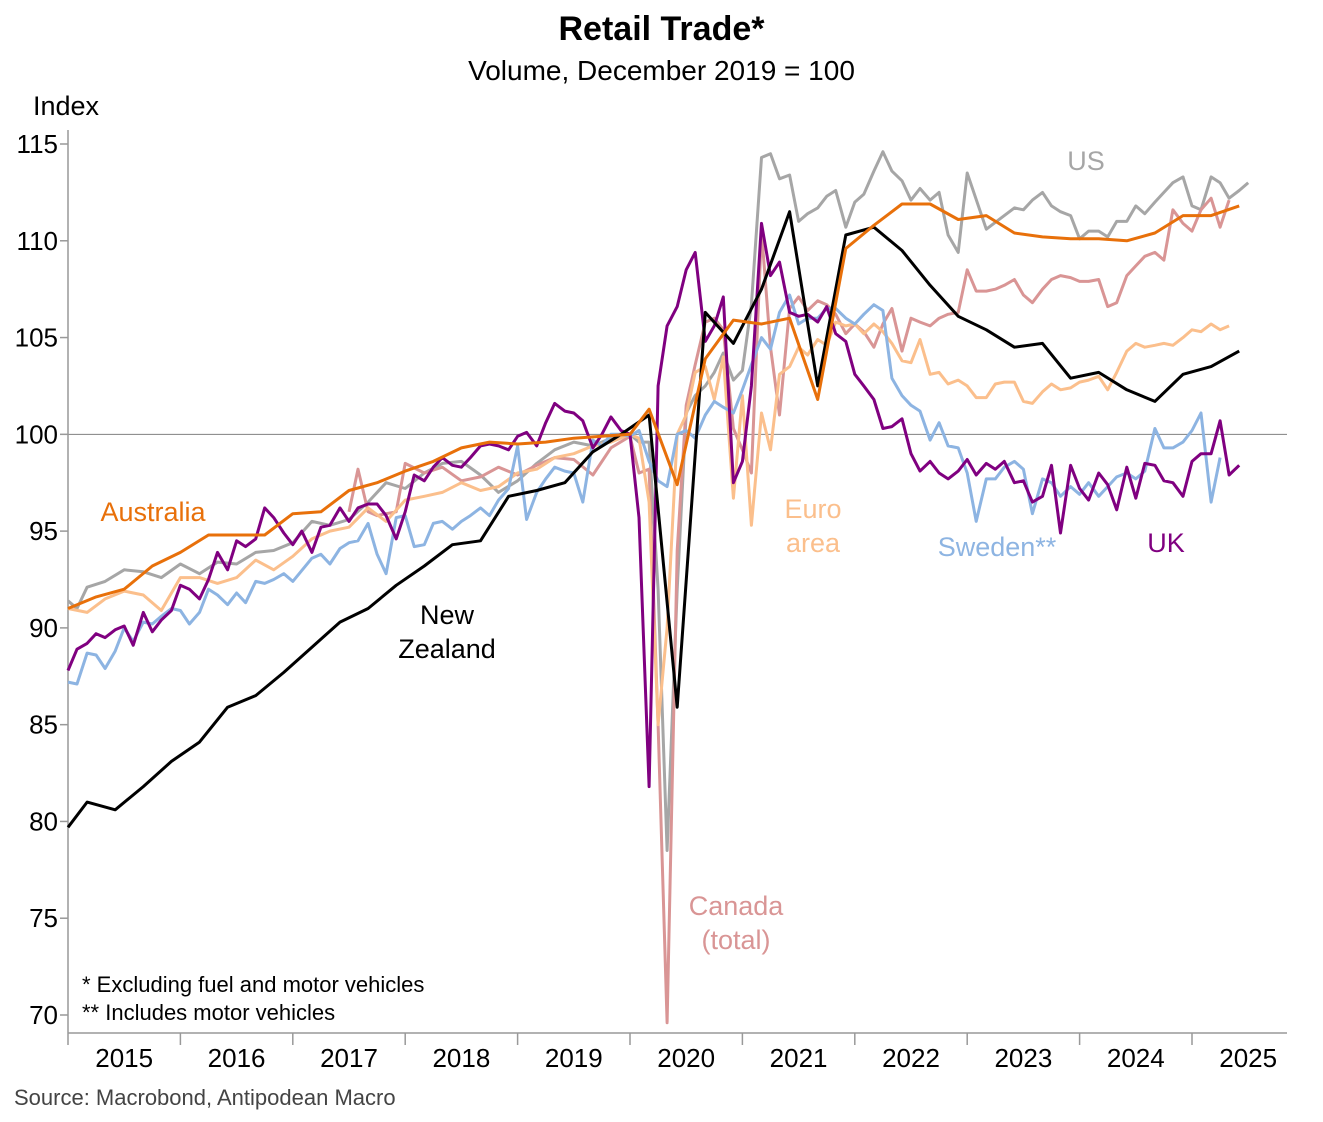 This screenshot has width=1323, height=1122. I want to click on x-tick-label: 2015, so click(124, 1058).